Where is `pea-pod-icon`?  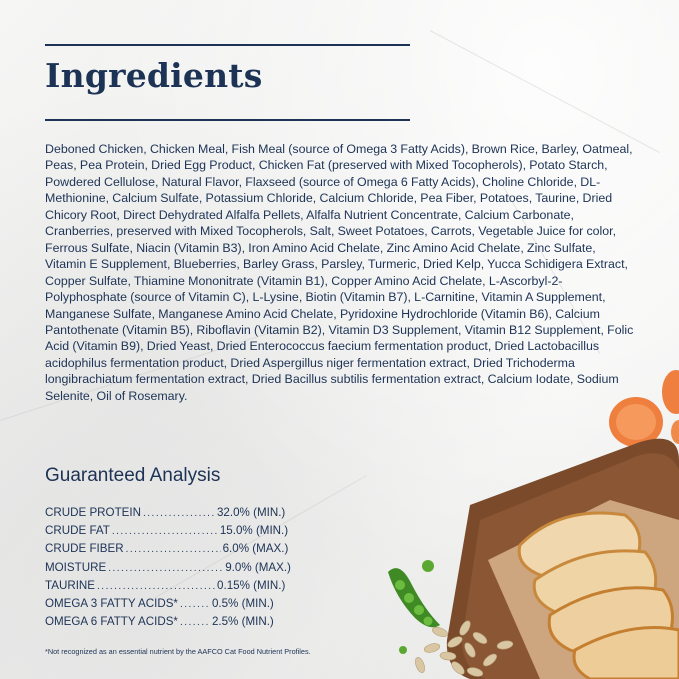
pea-pod-icon is located at coordinates (414, 607).